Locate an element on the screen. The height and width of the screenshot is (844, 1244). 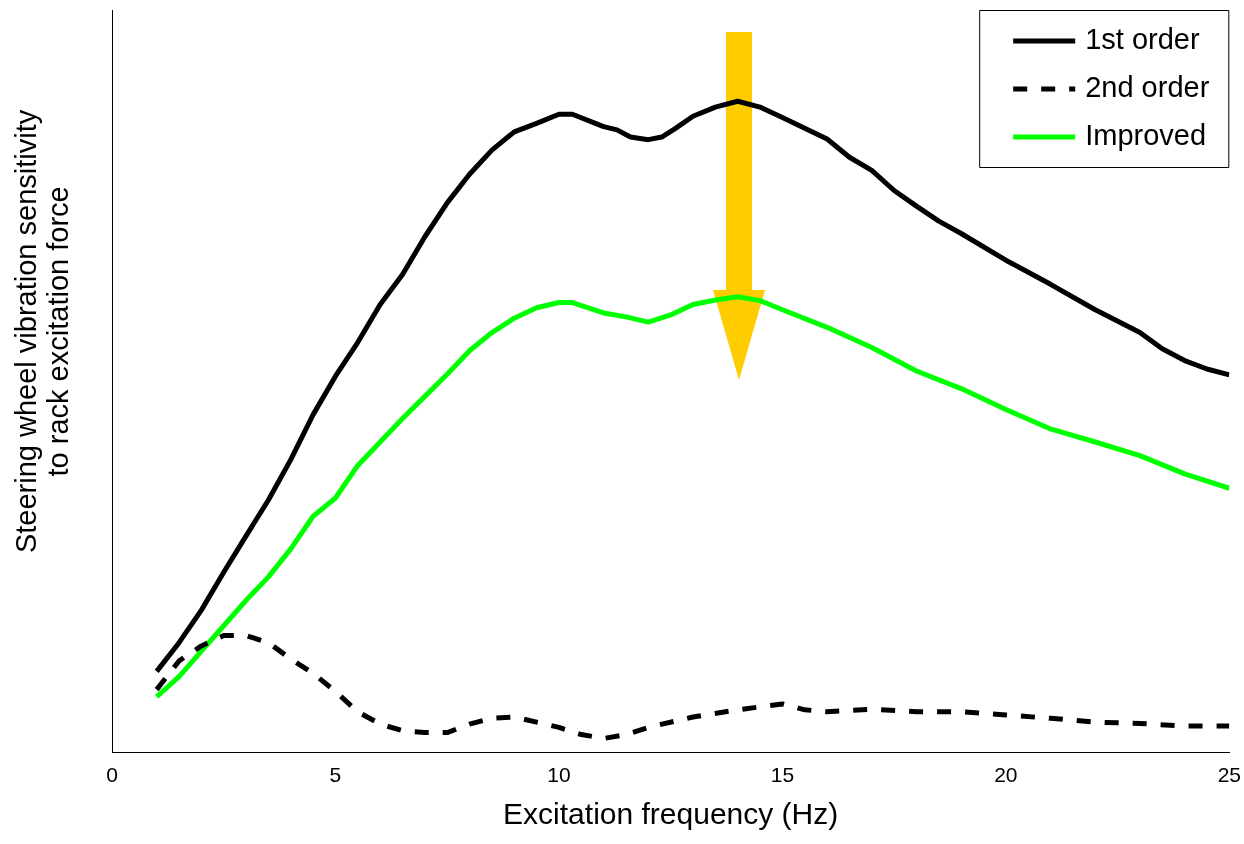
x-tick-label: 0 is located at coordinates (112, 775).